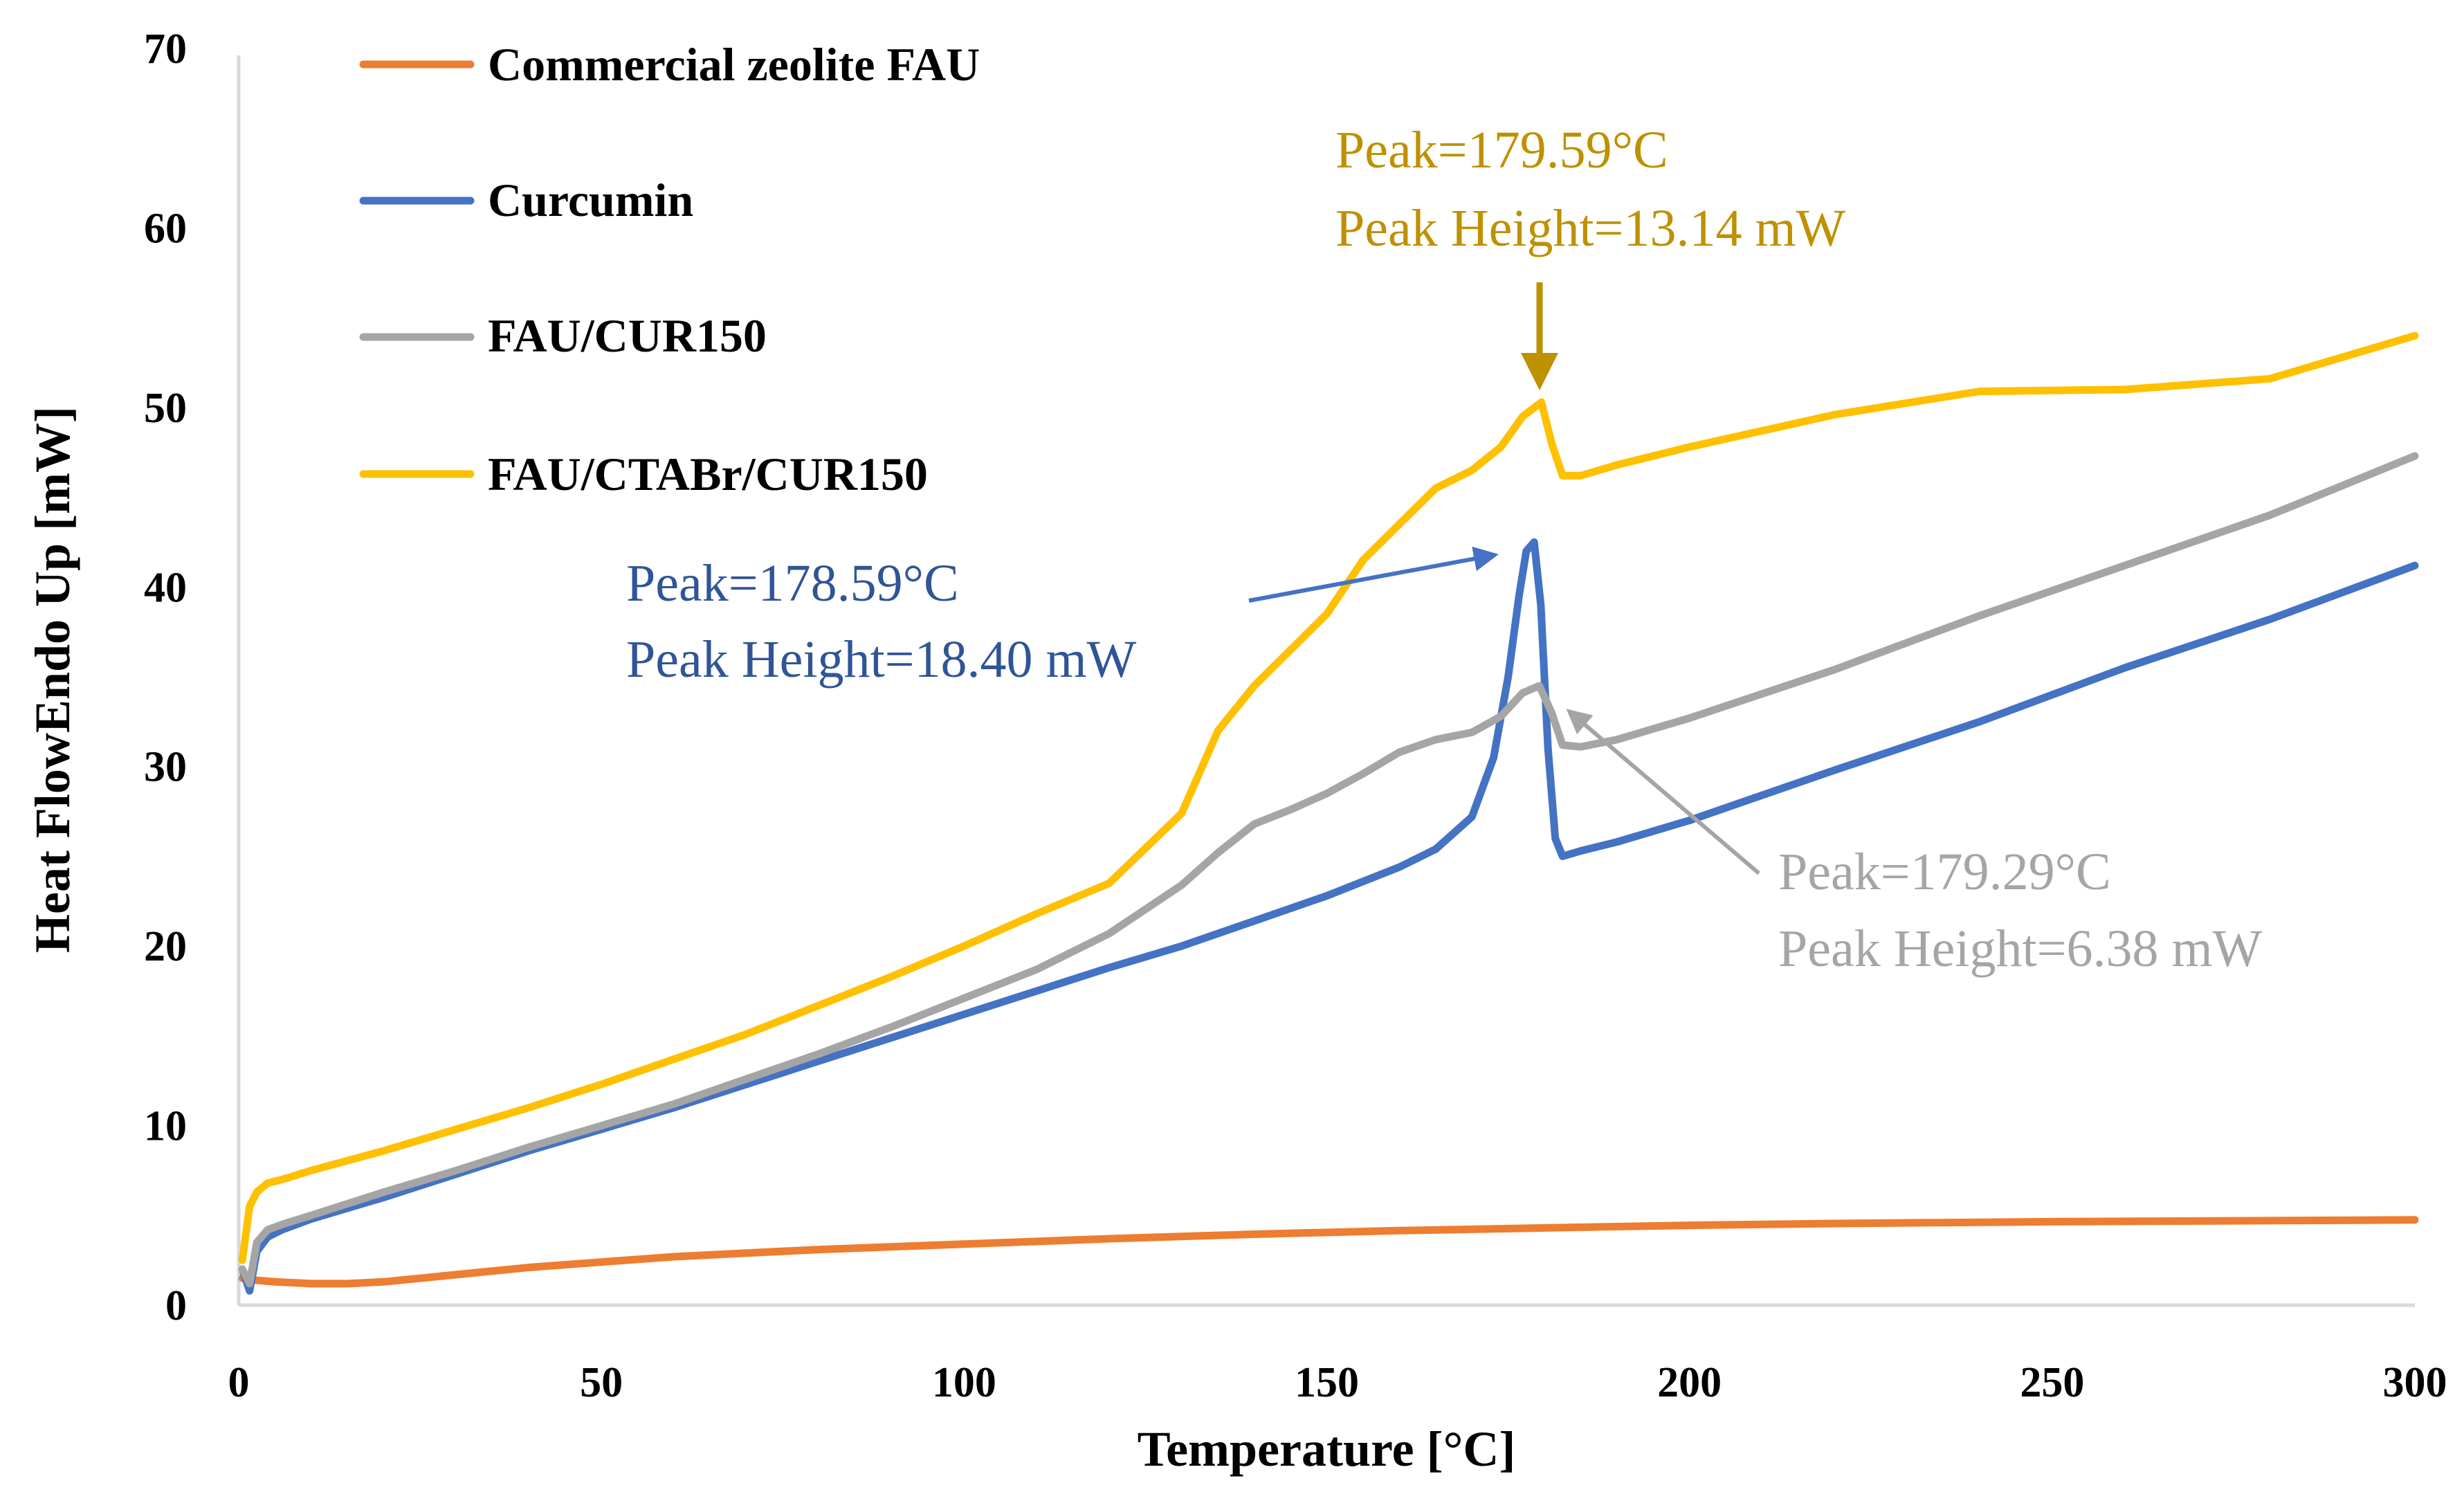 The width and height of the screenshot is (2464, 1492). I want to click on y-tick-label: 10, so click(165, 1126).